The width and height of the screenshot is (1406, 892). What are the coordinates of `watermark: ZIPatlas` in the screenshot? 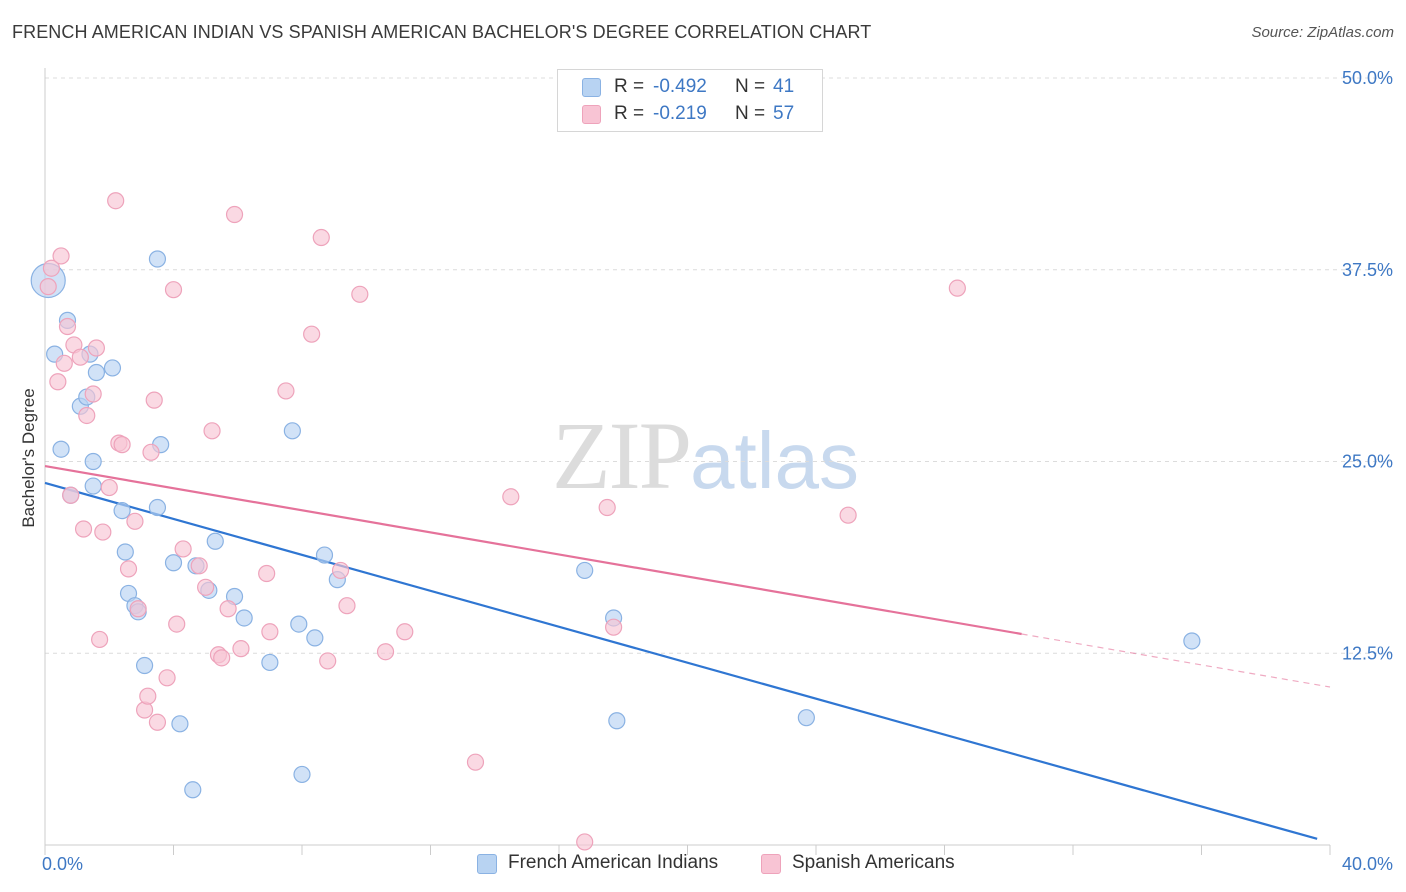 It's located at (705, 455).